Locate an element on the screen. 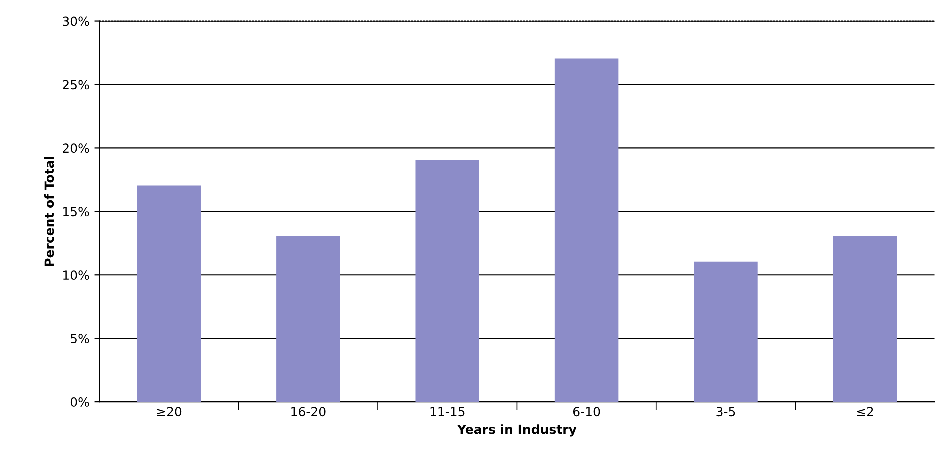 The image size is (949, 473). x-tick-label: 6-10 is located at coordinates (586, 412).